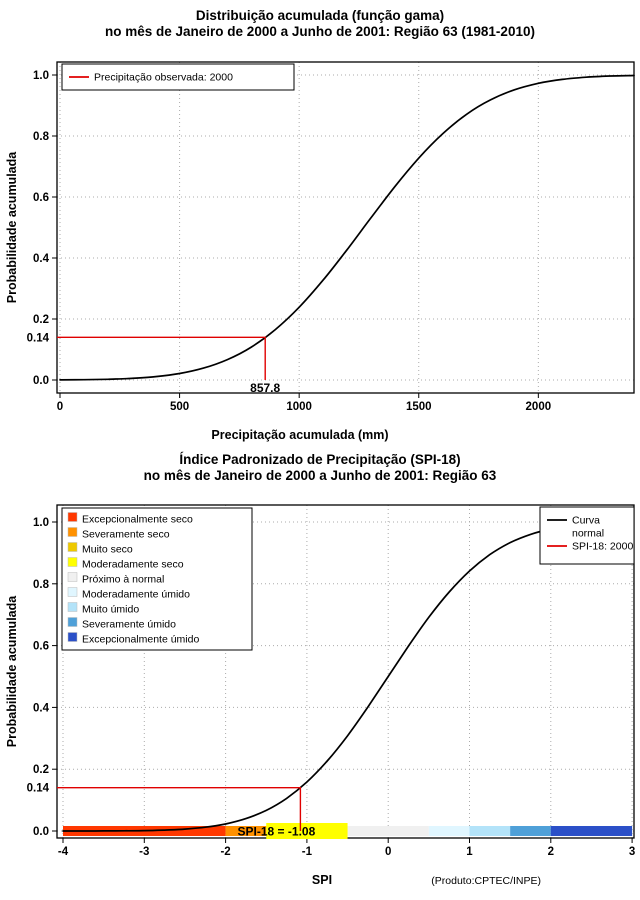 This screenshot has height=900, width=640. Describe the element at coordinates (136, 595) in the screenshot. I see `category-label: Moderadamente úmido` at that location.